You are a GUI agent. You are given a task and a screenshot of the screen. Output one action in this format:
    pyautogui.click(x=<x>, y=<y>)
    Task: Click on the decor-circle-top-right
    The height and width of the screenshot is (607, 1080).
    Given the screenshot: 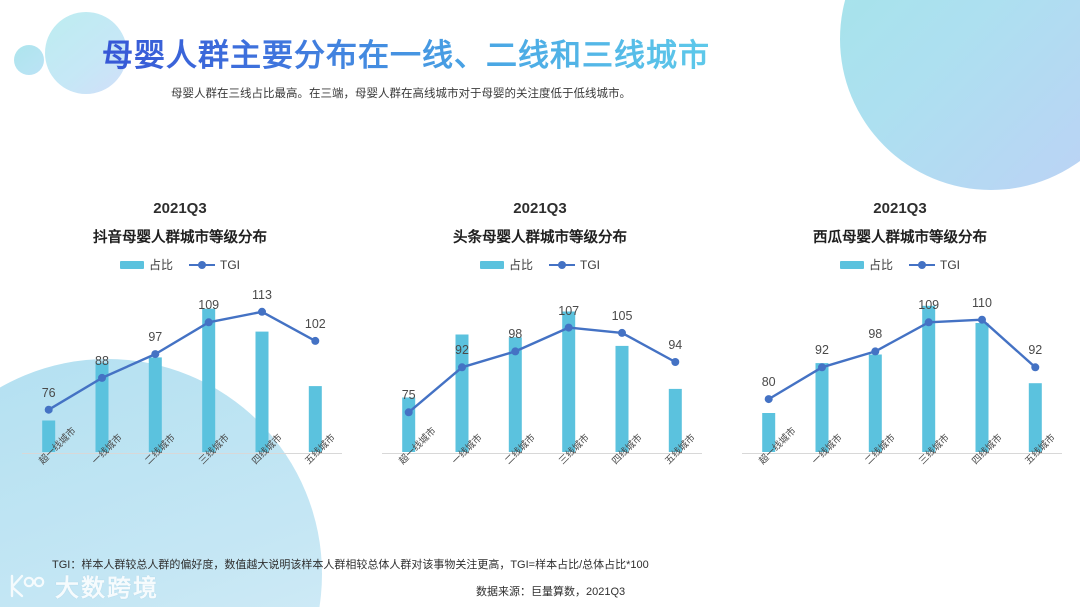 What is the action you would take?
    pyautogui.click(x=960, y=95)
    